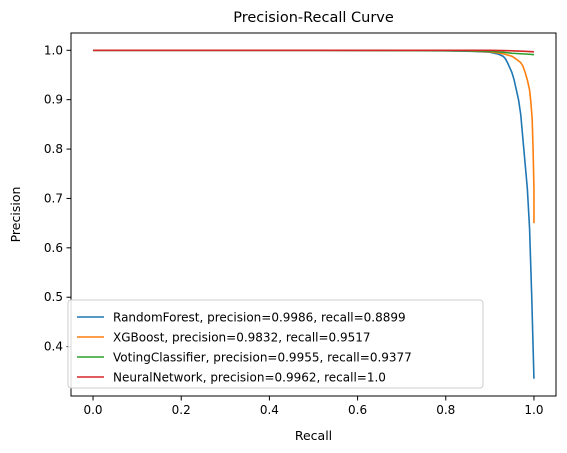 Image resolution: width=567 pixels, height=453 pixels. Describe the element at coordinates (533, 410) in the screenshot. I see `x-tick-label: 1.0` at that location.